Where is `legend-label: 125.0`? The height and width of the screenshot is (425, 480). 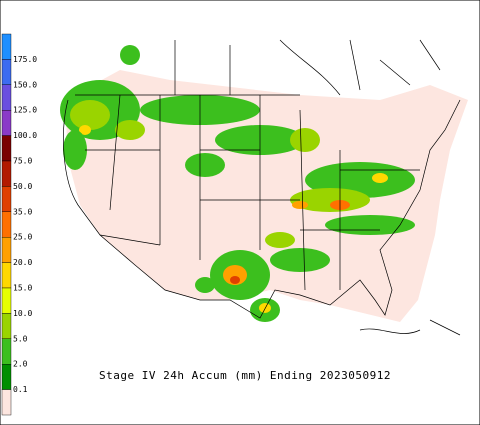
legend-label: 125.0 is located at coordinates (25, 110).